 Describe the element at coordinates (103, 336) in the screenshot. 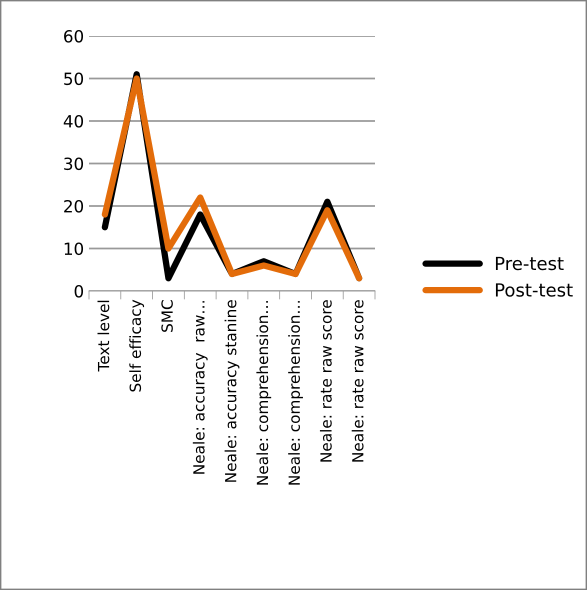

I see `x-tick-label: Text level` at that location.